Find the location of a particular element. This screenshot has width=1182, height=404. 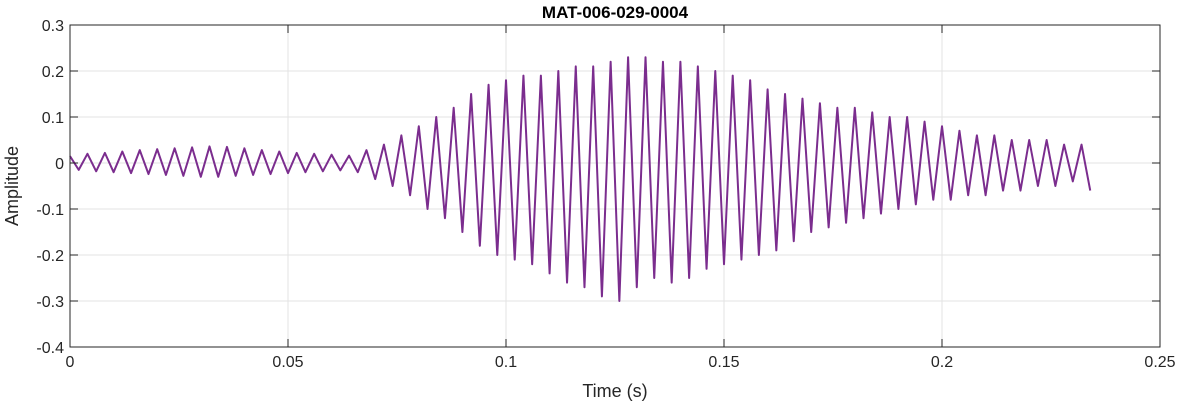

x-tick-label: 0.15 is located at coordinates (723, 362).